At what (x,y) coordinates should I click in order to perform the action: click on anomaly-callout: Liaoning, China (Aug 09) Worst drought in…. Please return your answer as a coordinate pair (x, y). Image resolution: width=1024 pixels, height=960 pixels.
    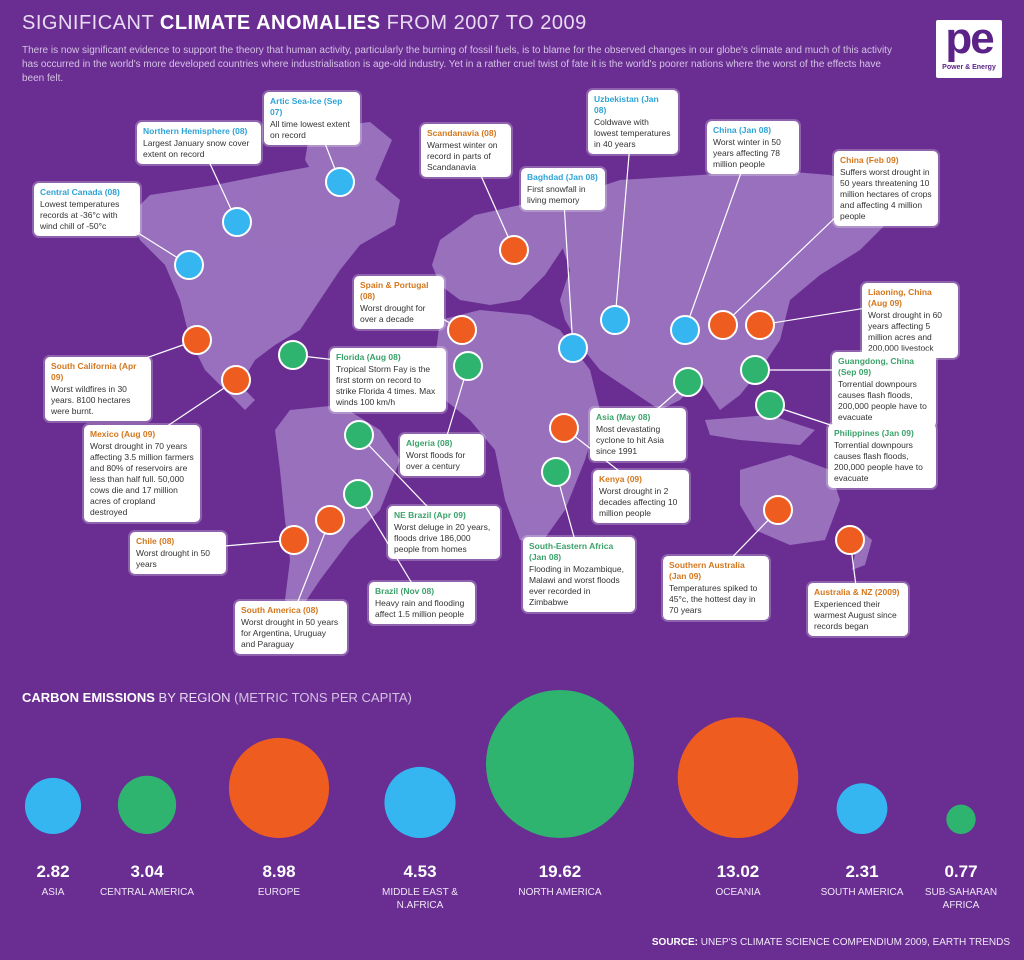
    Looking at the image, I should click on (910, 320).